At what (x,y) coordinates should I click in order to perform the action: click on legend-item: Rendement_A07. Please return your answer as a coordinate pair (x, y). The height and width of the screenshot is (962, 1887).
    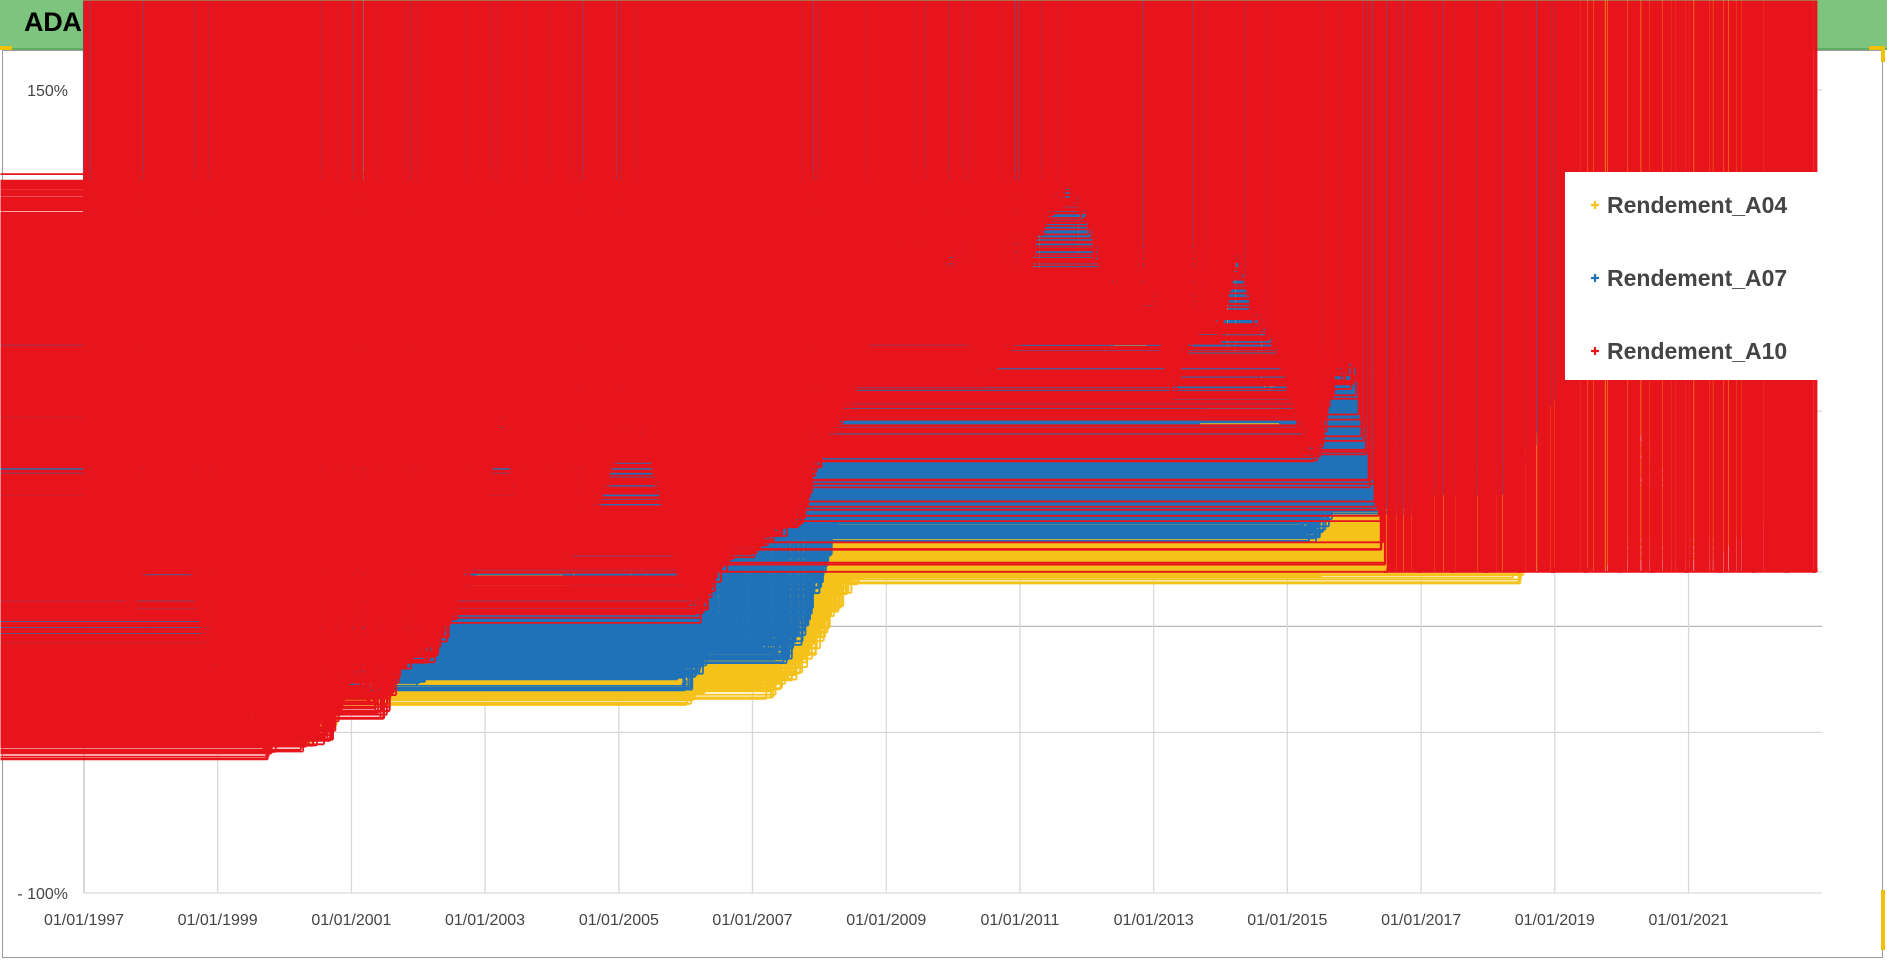
    Looking at the image, I should click on (1689, 278).